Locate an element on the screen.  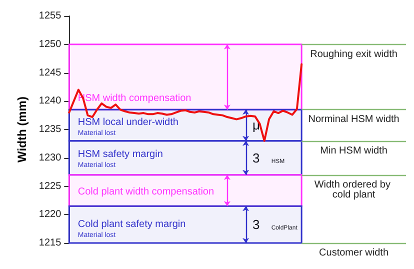
ref-line-label: Roughing exit width is located at coordinates (354, 54).